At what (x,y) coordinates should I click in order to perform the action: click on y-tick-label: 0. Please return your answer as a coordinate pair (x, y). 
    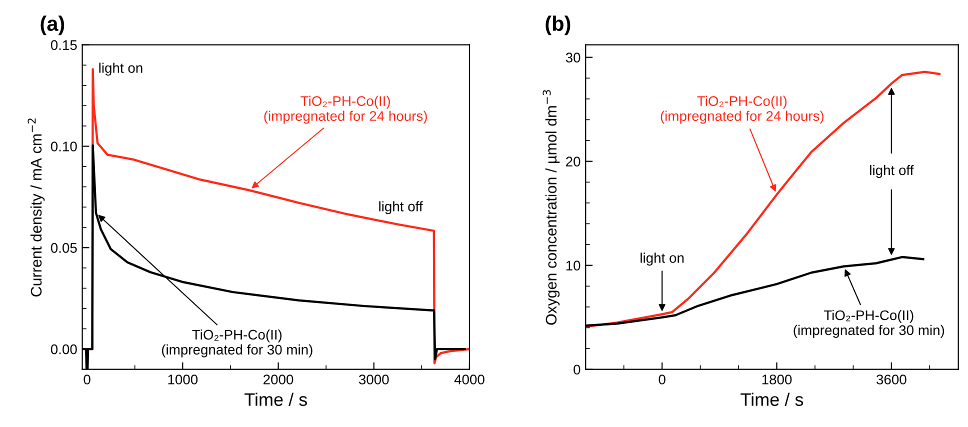
    Looking at the image, I should click on (577, 369).